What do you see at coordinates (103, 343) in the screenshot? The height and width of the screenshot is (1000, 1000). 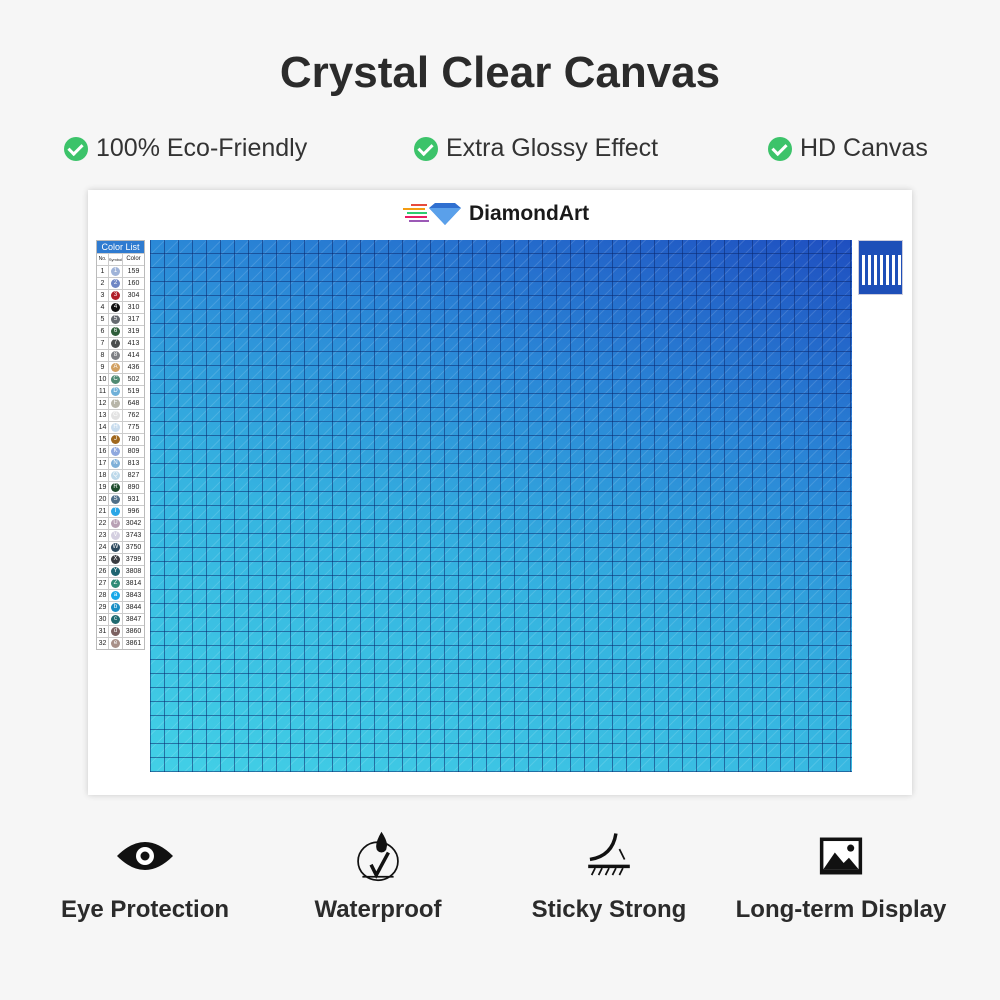 I see `color-no: 7` at bounding box center [103, 343].